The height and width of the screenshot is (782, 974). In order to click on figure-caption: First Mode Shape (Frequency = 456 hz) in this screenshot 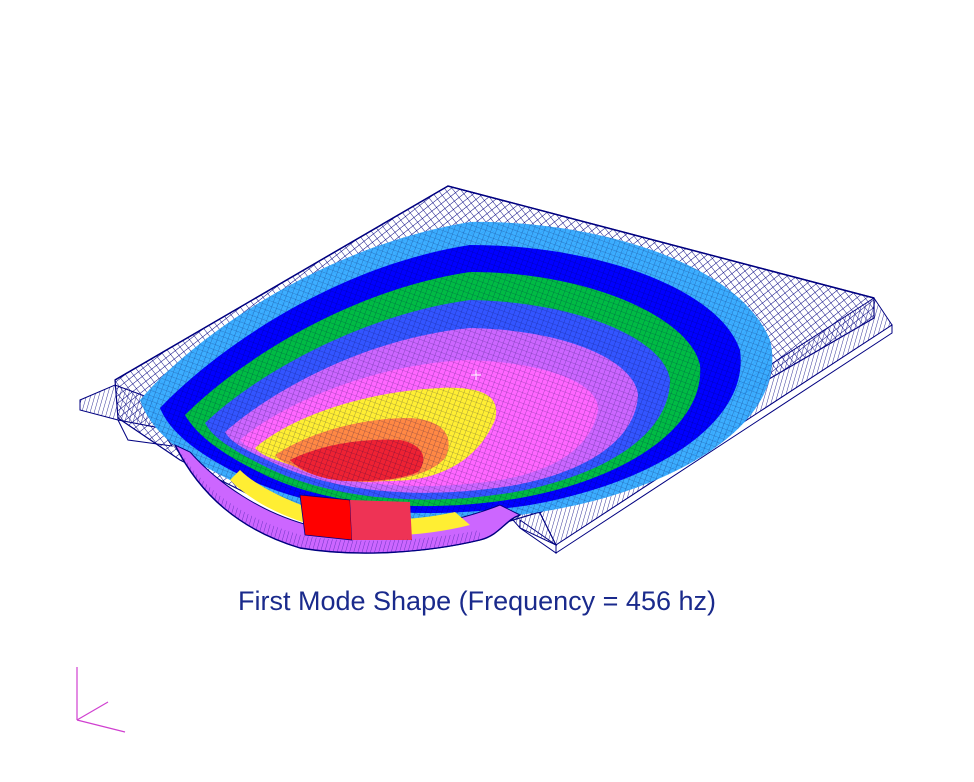, I will do `click(477, 601)`.